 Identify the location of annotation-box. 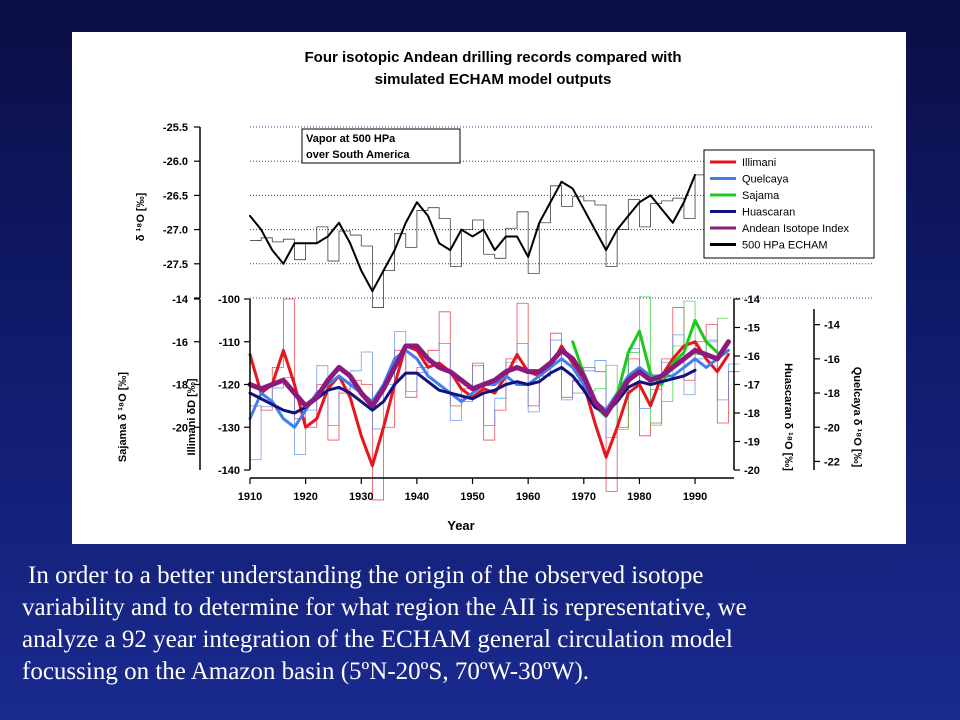
(381, 146).